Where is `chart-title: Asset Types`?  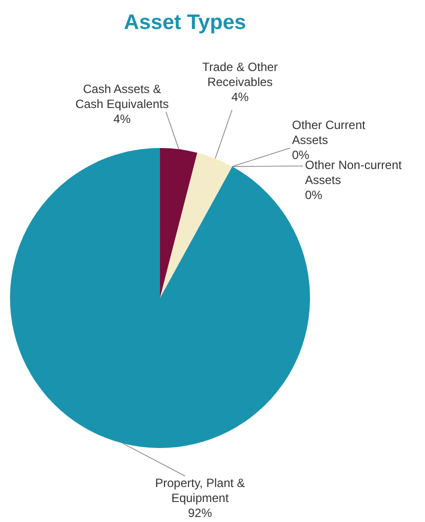 chart-title: Asset Types is located at coordinates (185, 22).